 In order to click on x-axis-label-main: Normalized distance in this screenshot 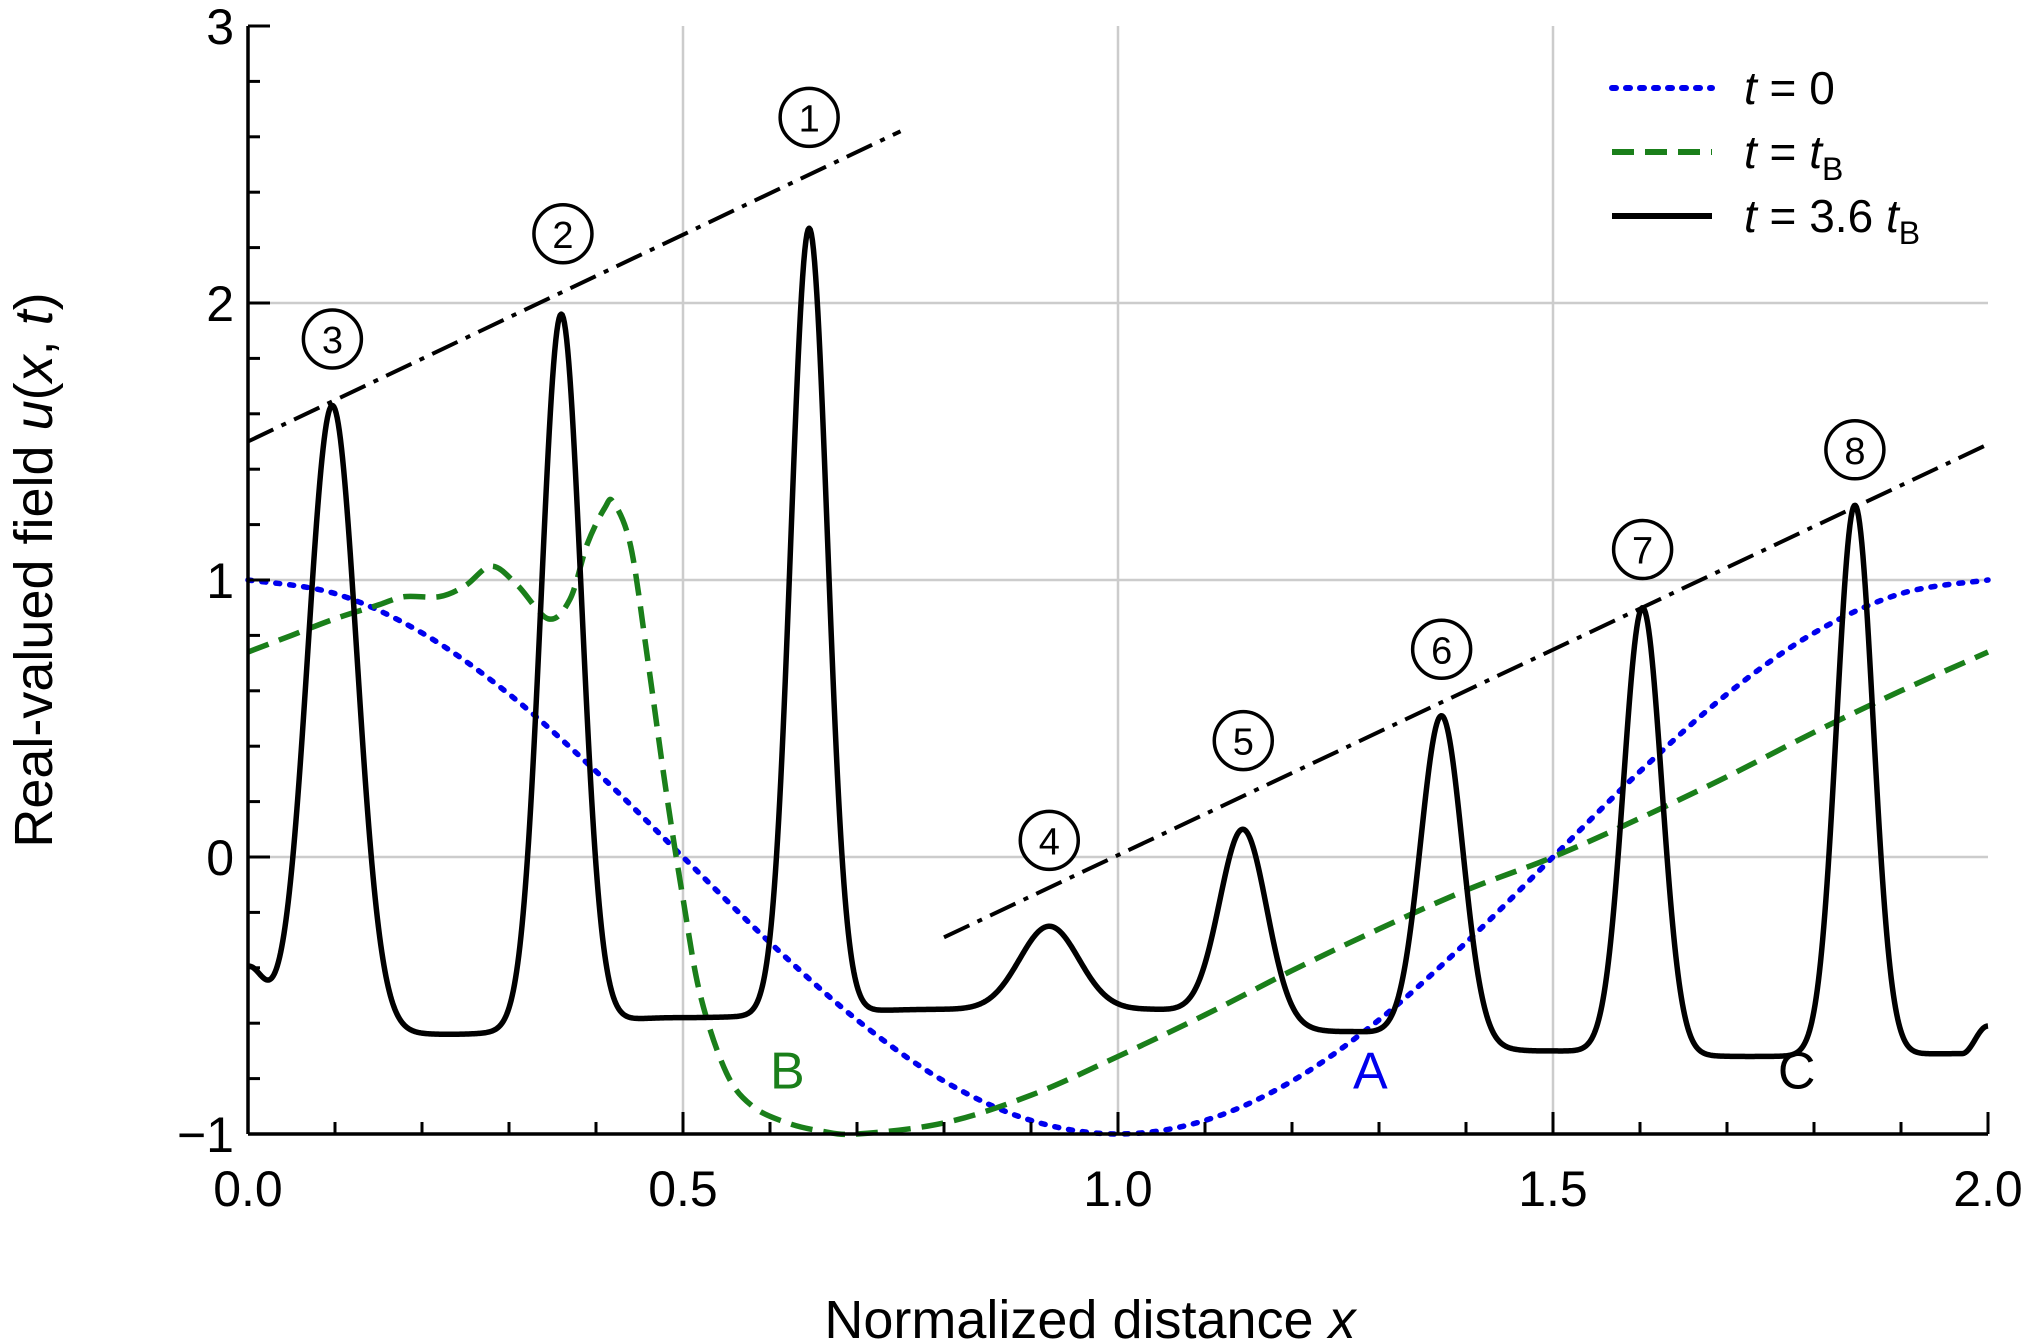, I will do `click(1076, 1317)`.